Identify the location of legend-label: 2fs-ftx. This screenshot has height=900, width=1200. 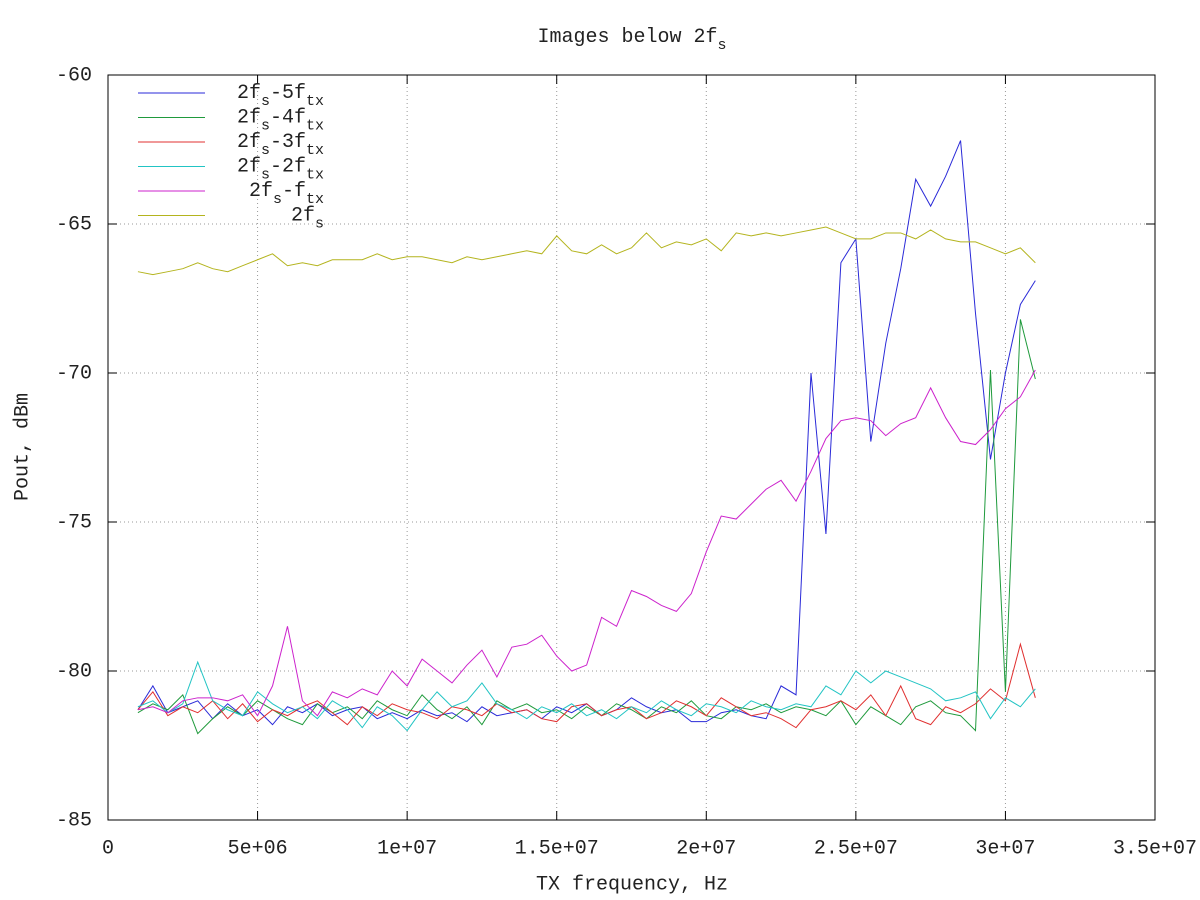
(286, 194).